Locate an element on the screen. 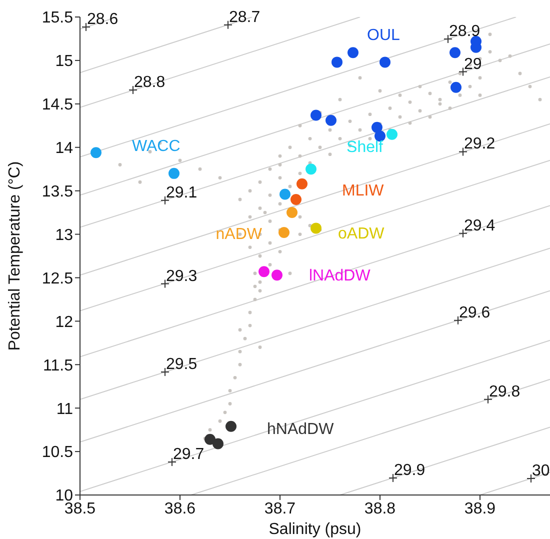 The height and width of the screenshot is (539, 550). annotation: 29.9 is located at coordinates (410, 471).